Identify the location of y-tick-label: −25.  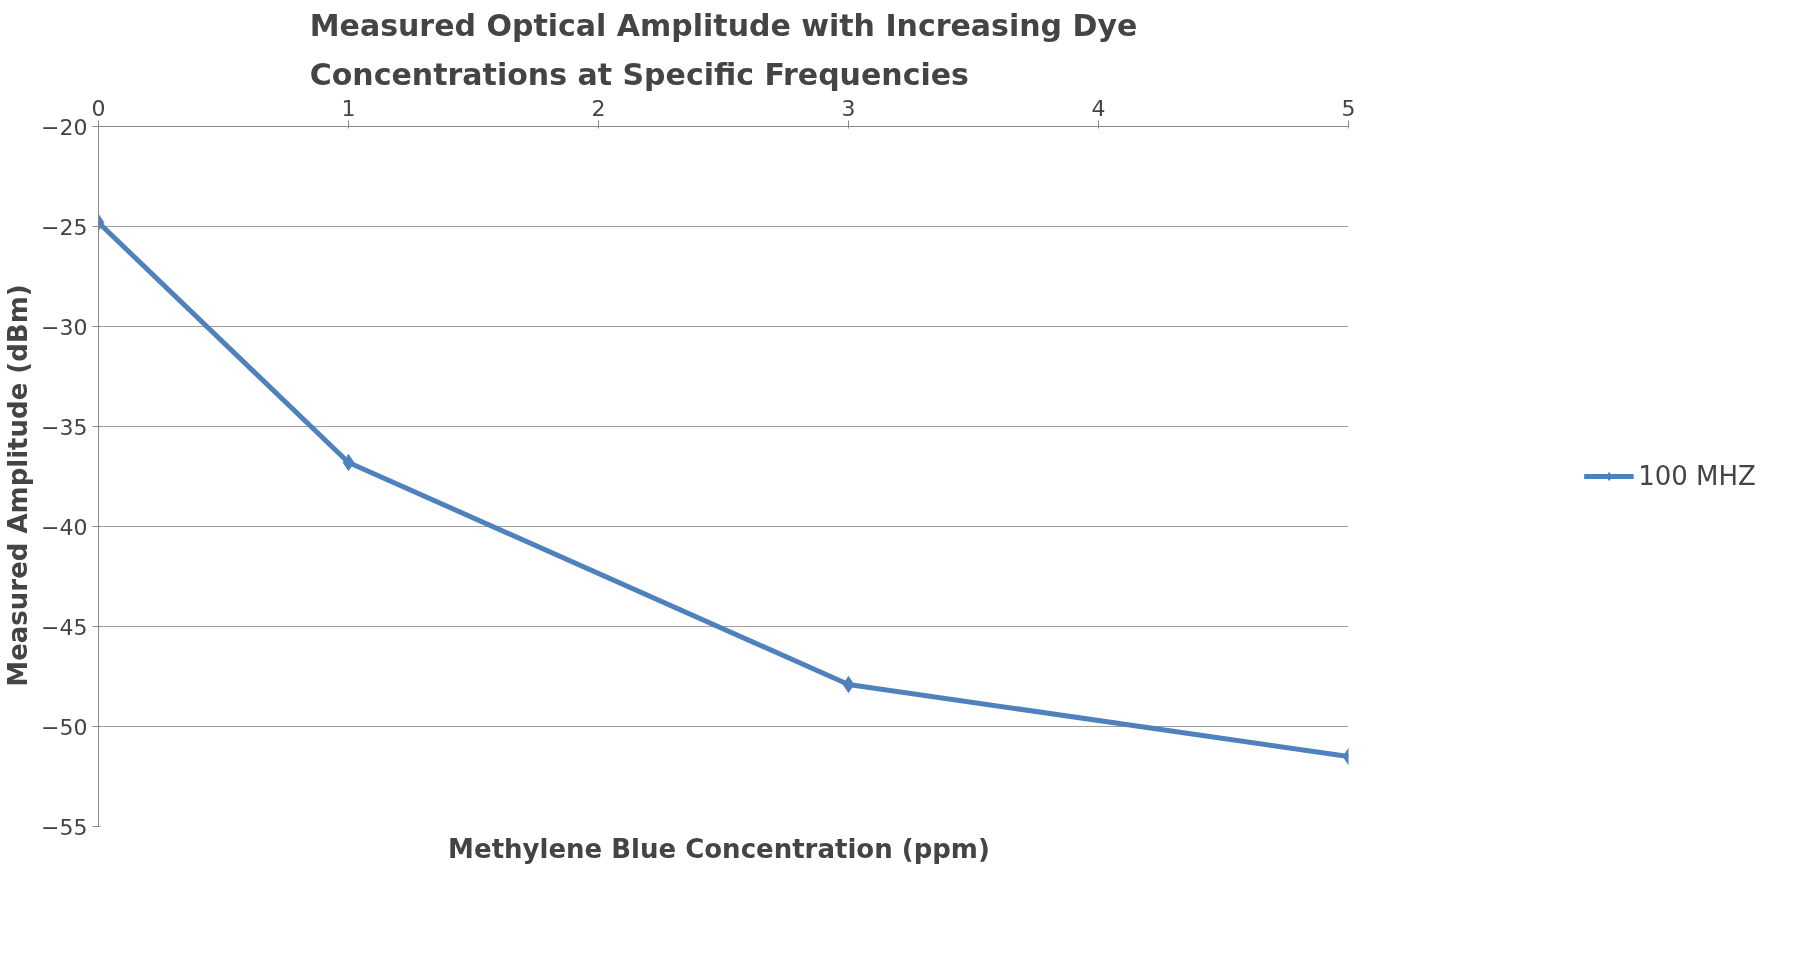
(64, 227).